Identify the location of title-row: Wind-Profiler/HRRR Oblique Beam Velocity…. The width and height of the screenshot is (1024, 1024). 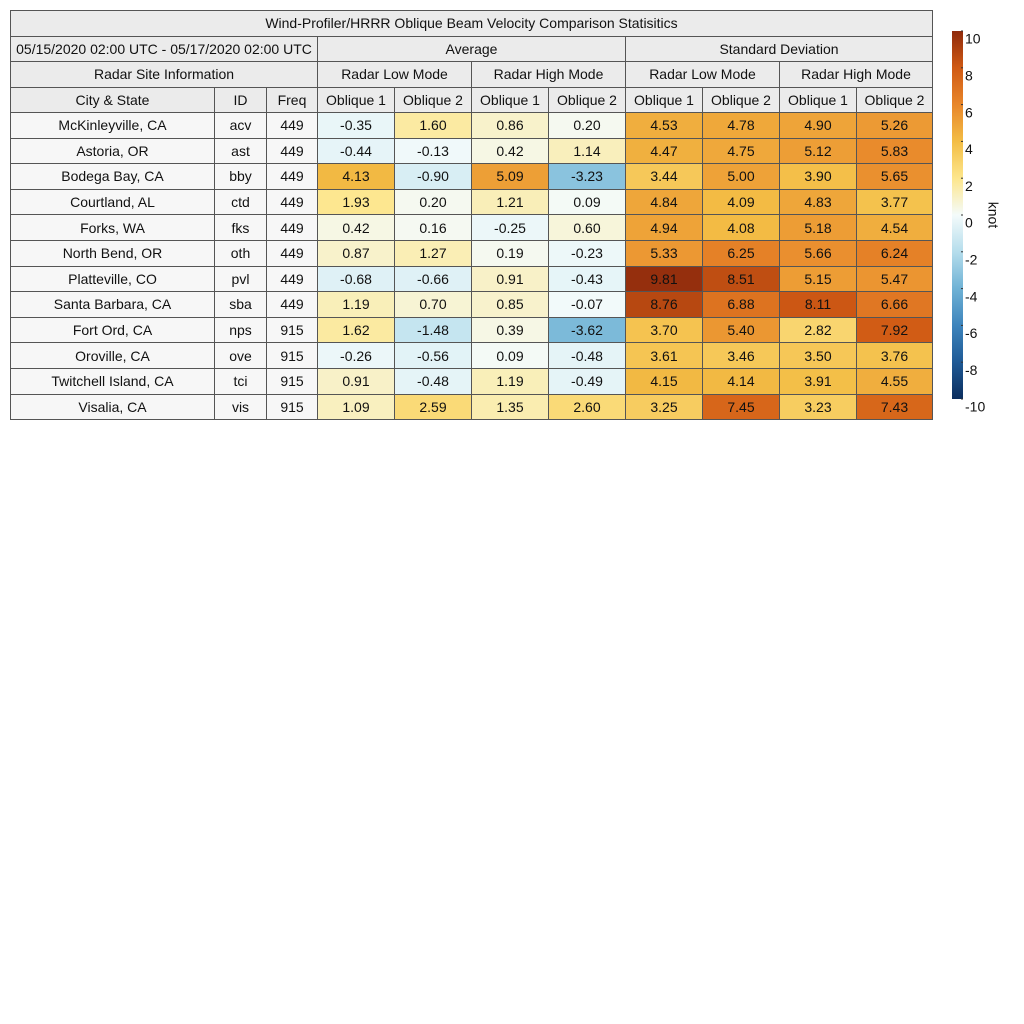
(471, 23).